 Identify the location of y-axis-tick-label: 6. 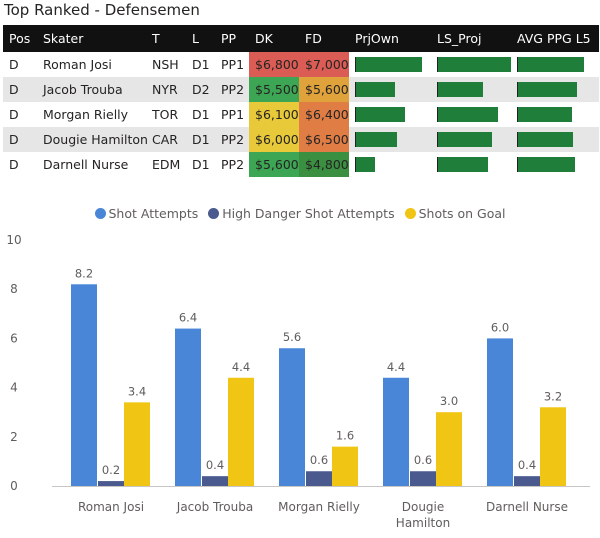
(14, 338).